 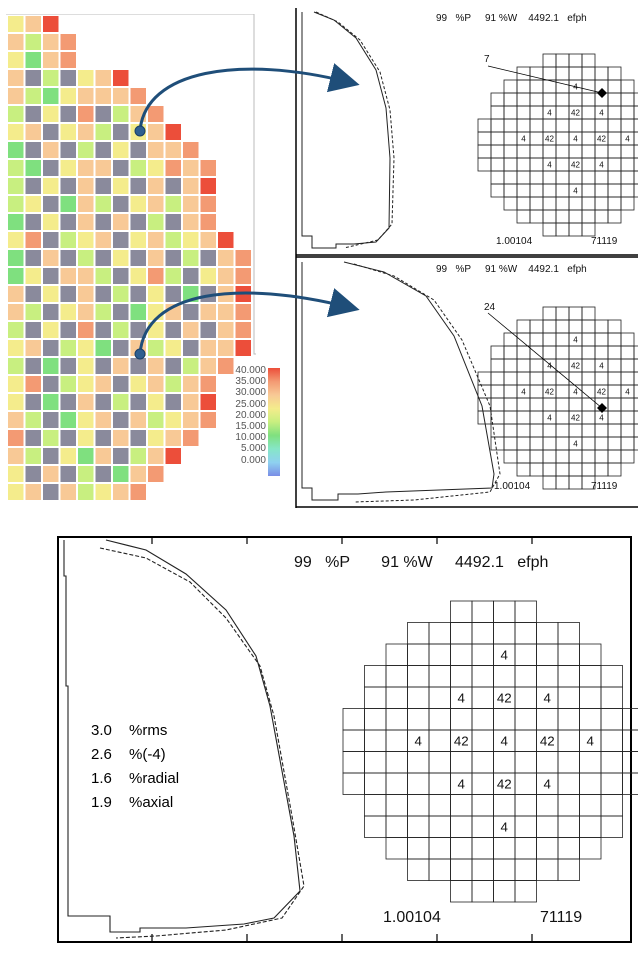 I want to click on legend-label: 15.000, so click(x=250, y=426).